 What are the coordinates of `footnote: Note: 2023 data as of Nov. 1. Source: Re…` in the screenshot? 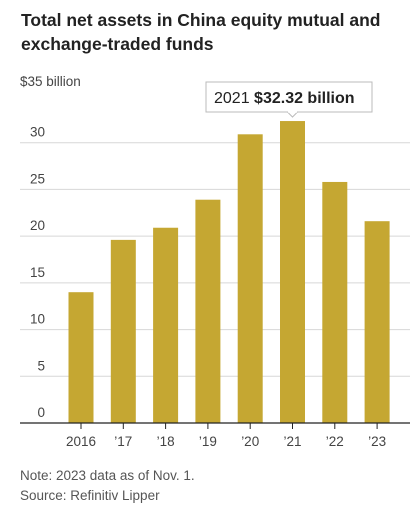 It's located at (107, 486).